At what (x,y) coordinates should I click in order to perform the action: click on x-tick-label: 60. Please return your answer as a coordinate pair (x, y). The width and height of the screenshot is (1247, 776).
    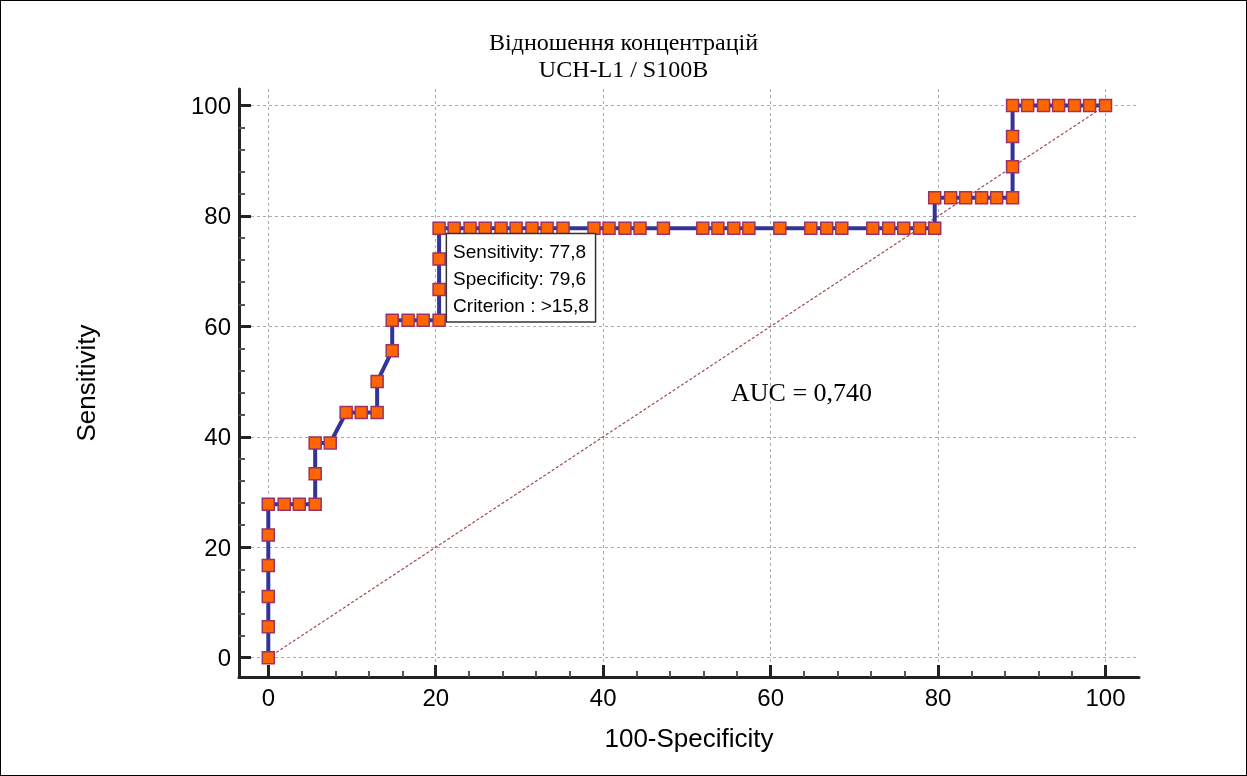
    Looking at the image, I should click on (770, 697).